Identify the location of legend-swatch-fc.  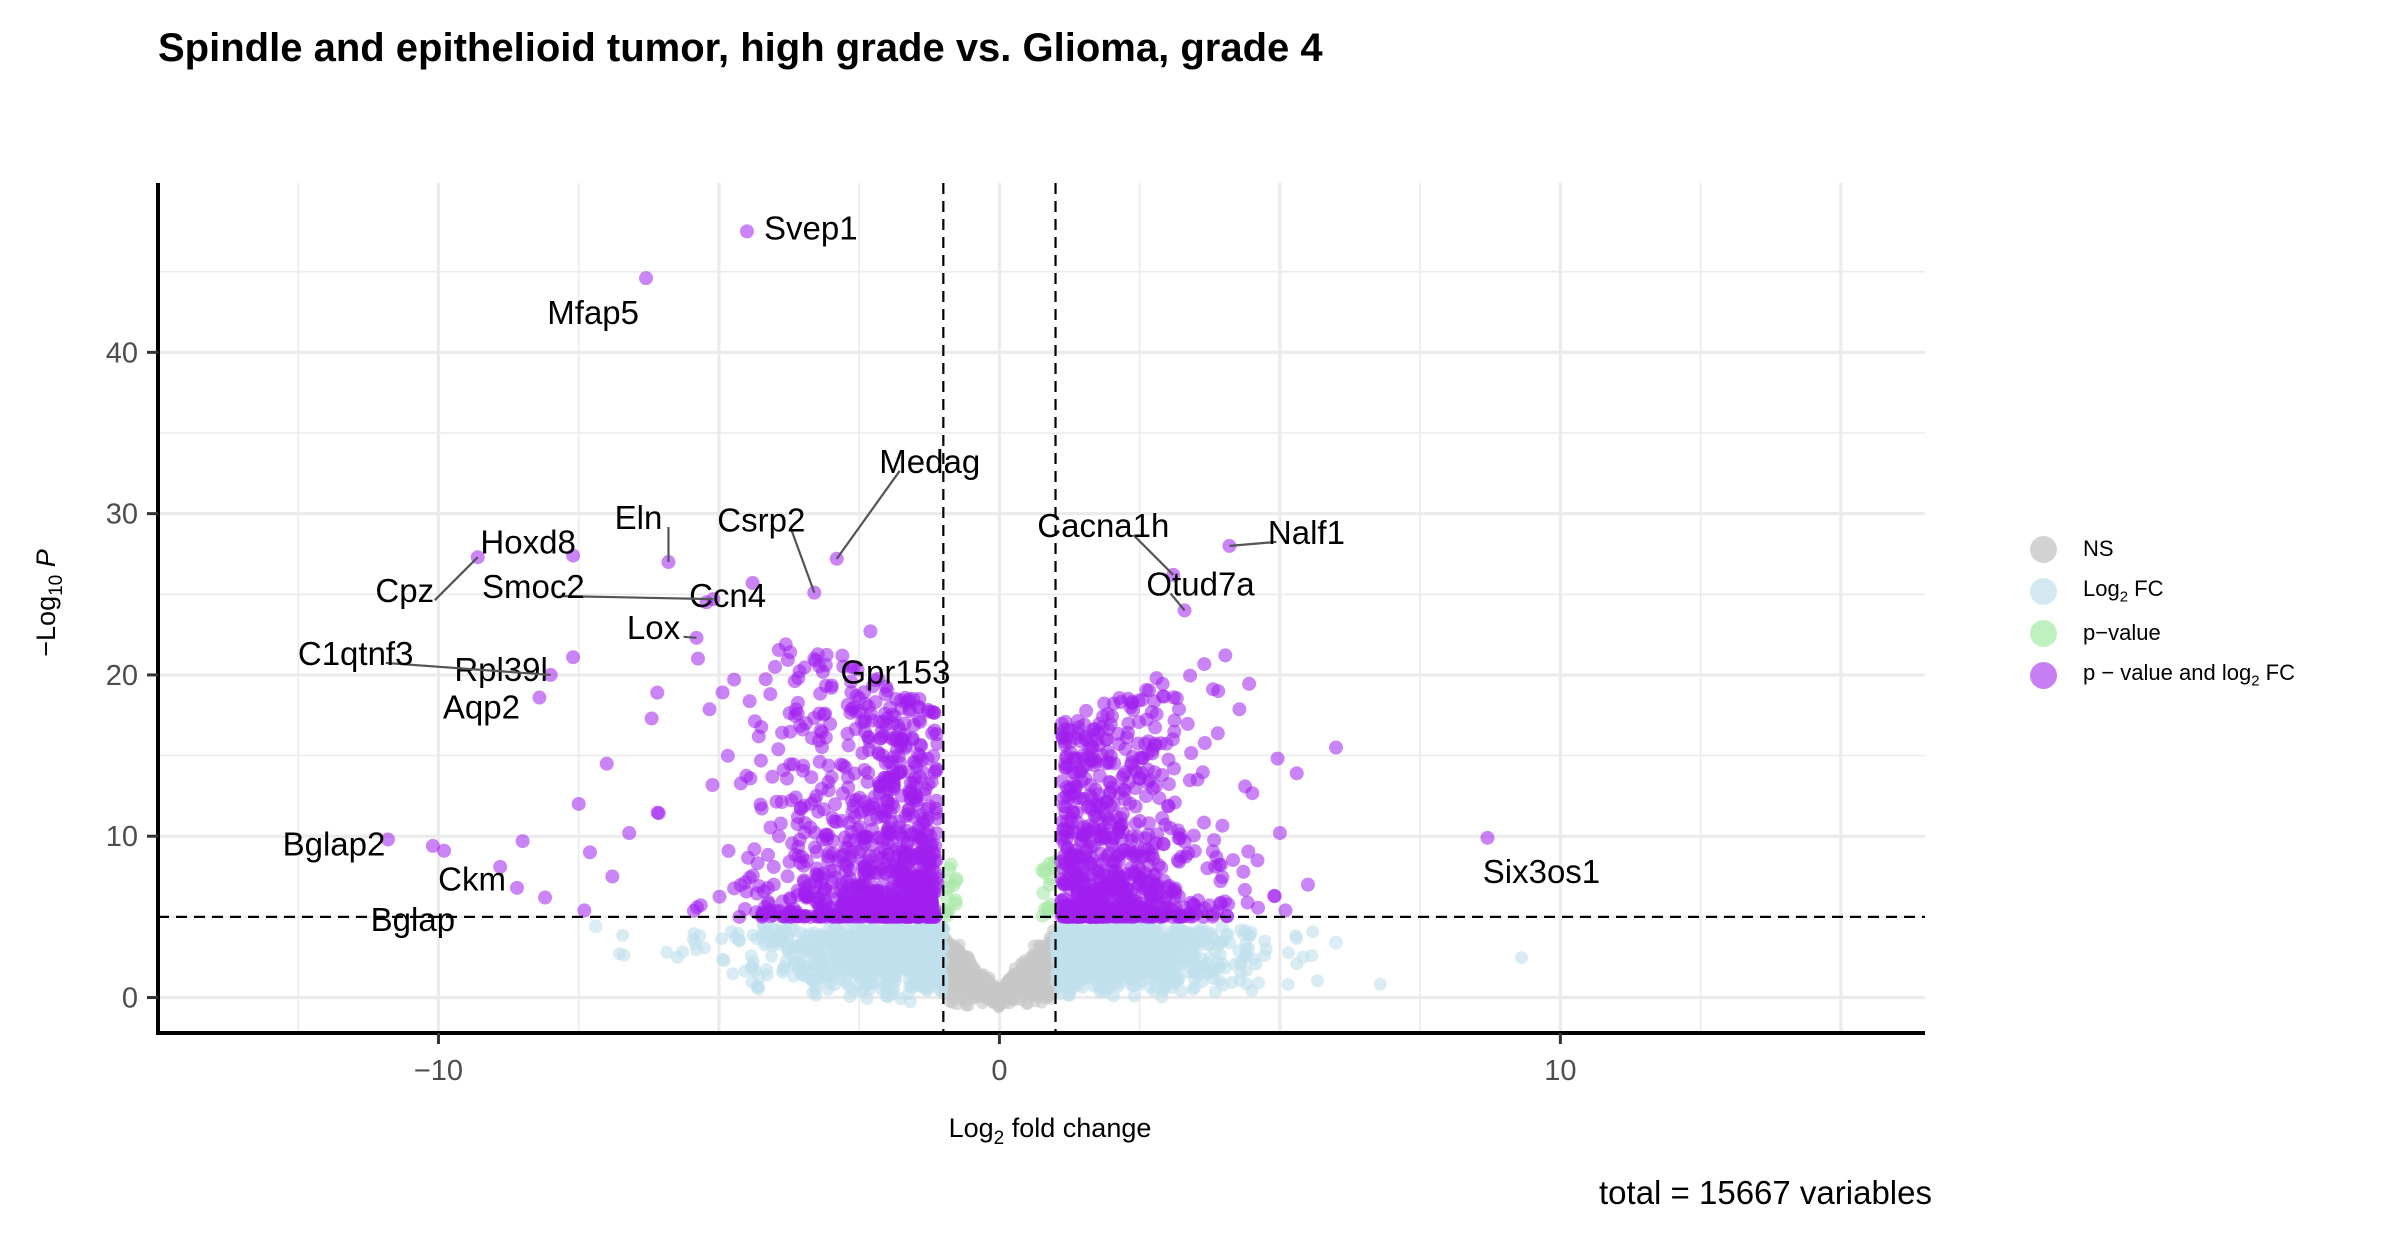
(2043, 591).